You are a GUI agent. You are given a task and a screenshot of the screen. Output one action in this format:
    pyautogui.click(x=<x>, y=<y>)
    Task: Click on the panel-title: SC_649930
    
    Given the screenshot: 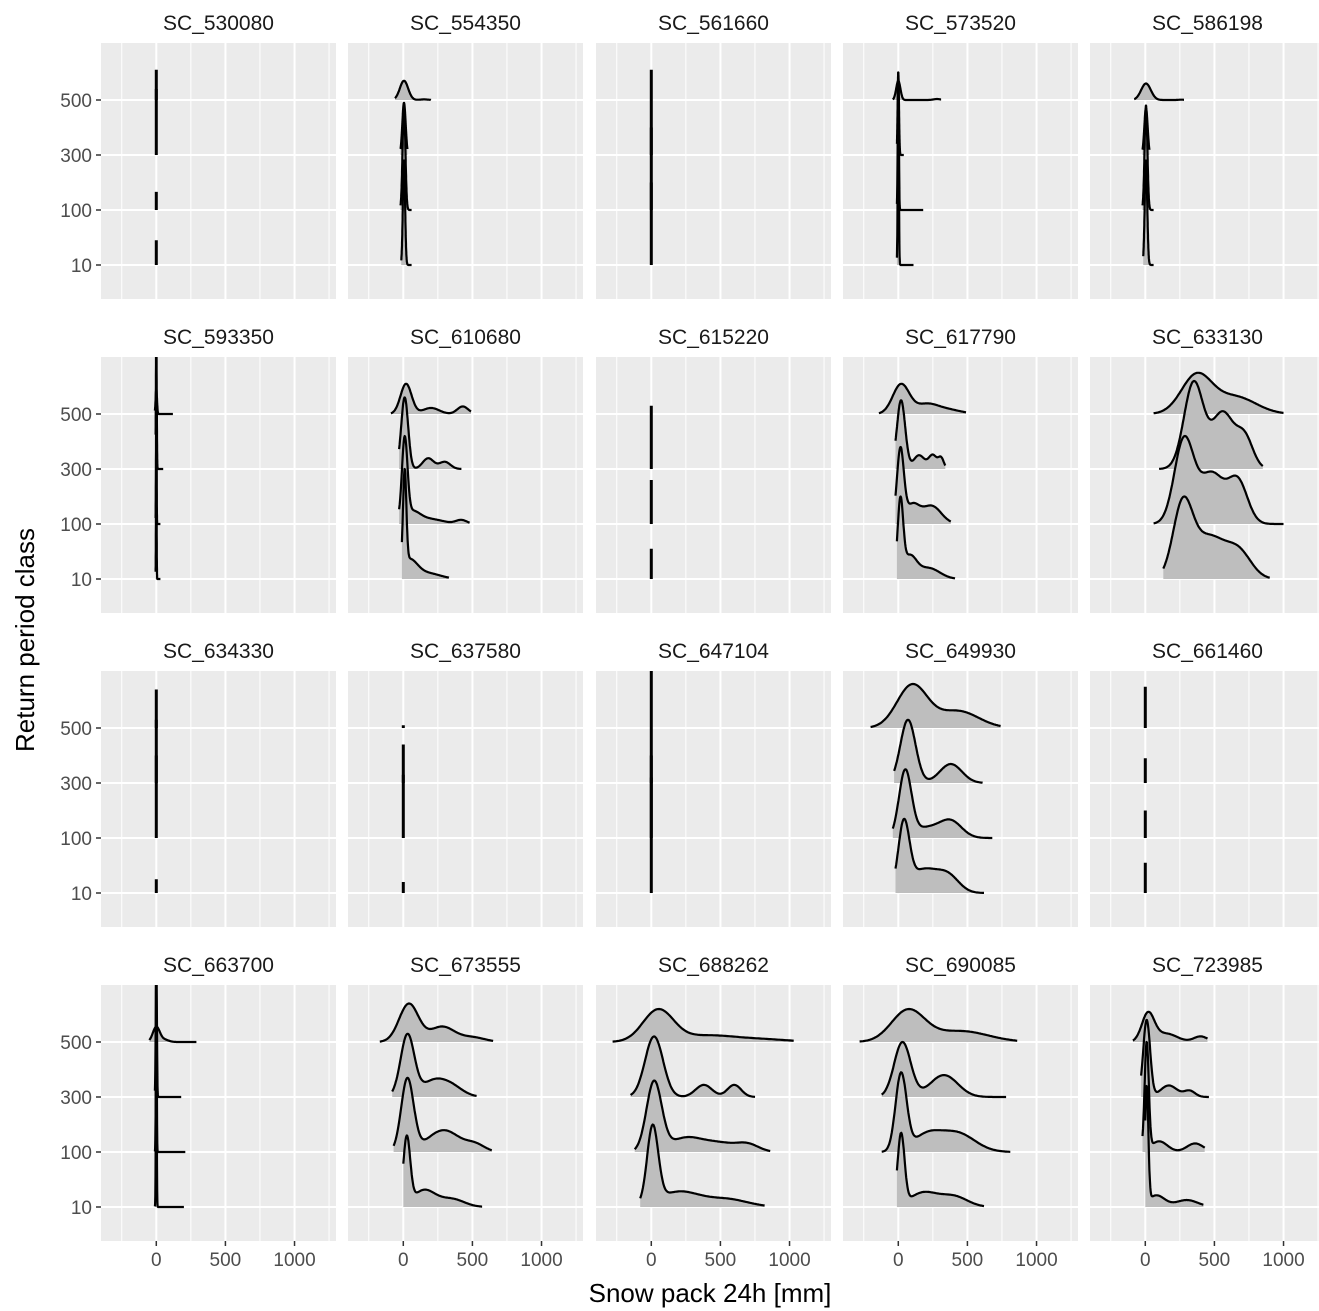 What is the action you would take?
    pyautogui.click(x=960, y=651)
    